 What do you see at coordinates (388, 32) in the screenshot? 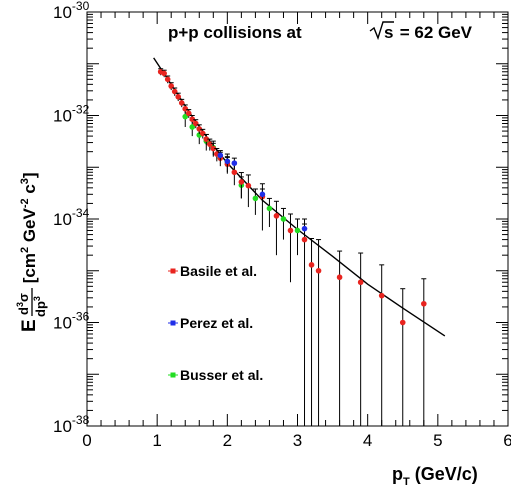
I see `title-sqrt-arg: s` at bounding box center [388, 32].